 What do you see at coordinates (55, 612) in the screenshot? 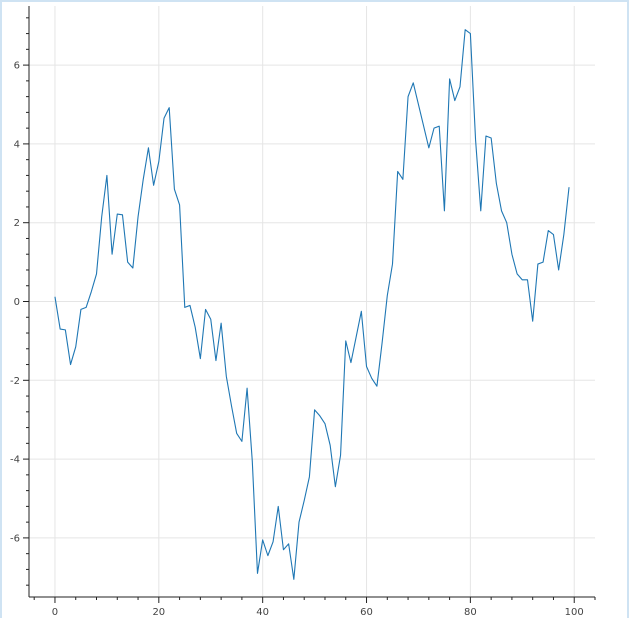
I see `x-tick-label: 0` at bounding box center [55, 612].